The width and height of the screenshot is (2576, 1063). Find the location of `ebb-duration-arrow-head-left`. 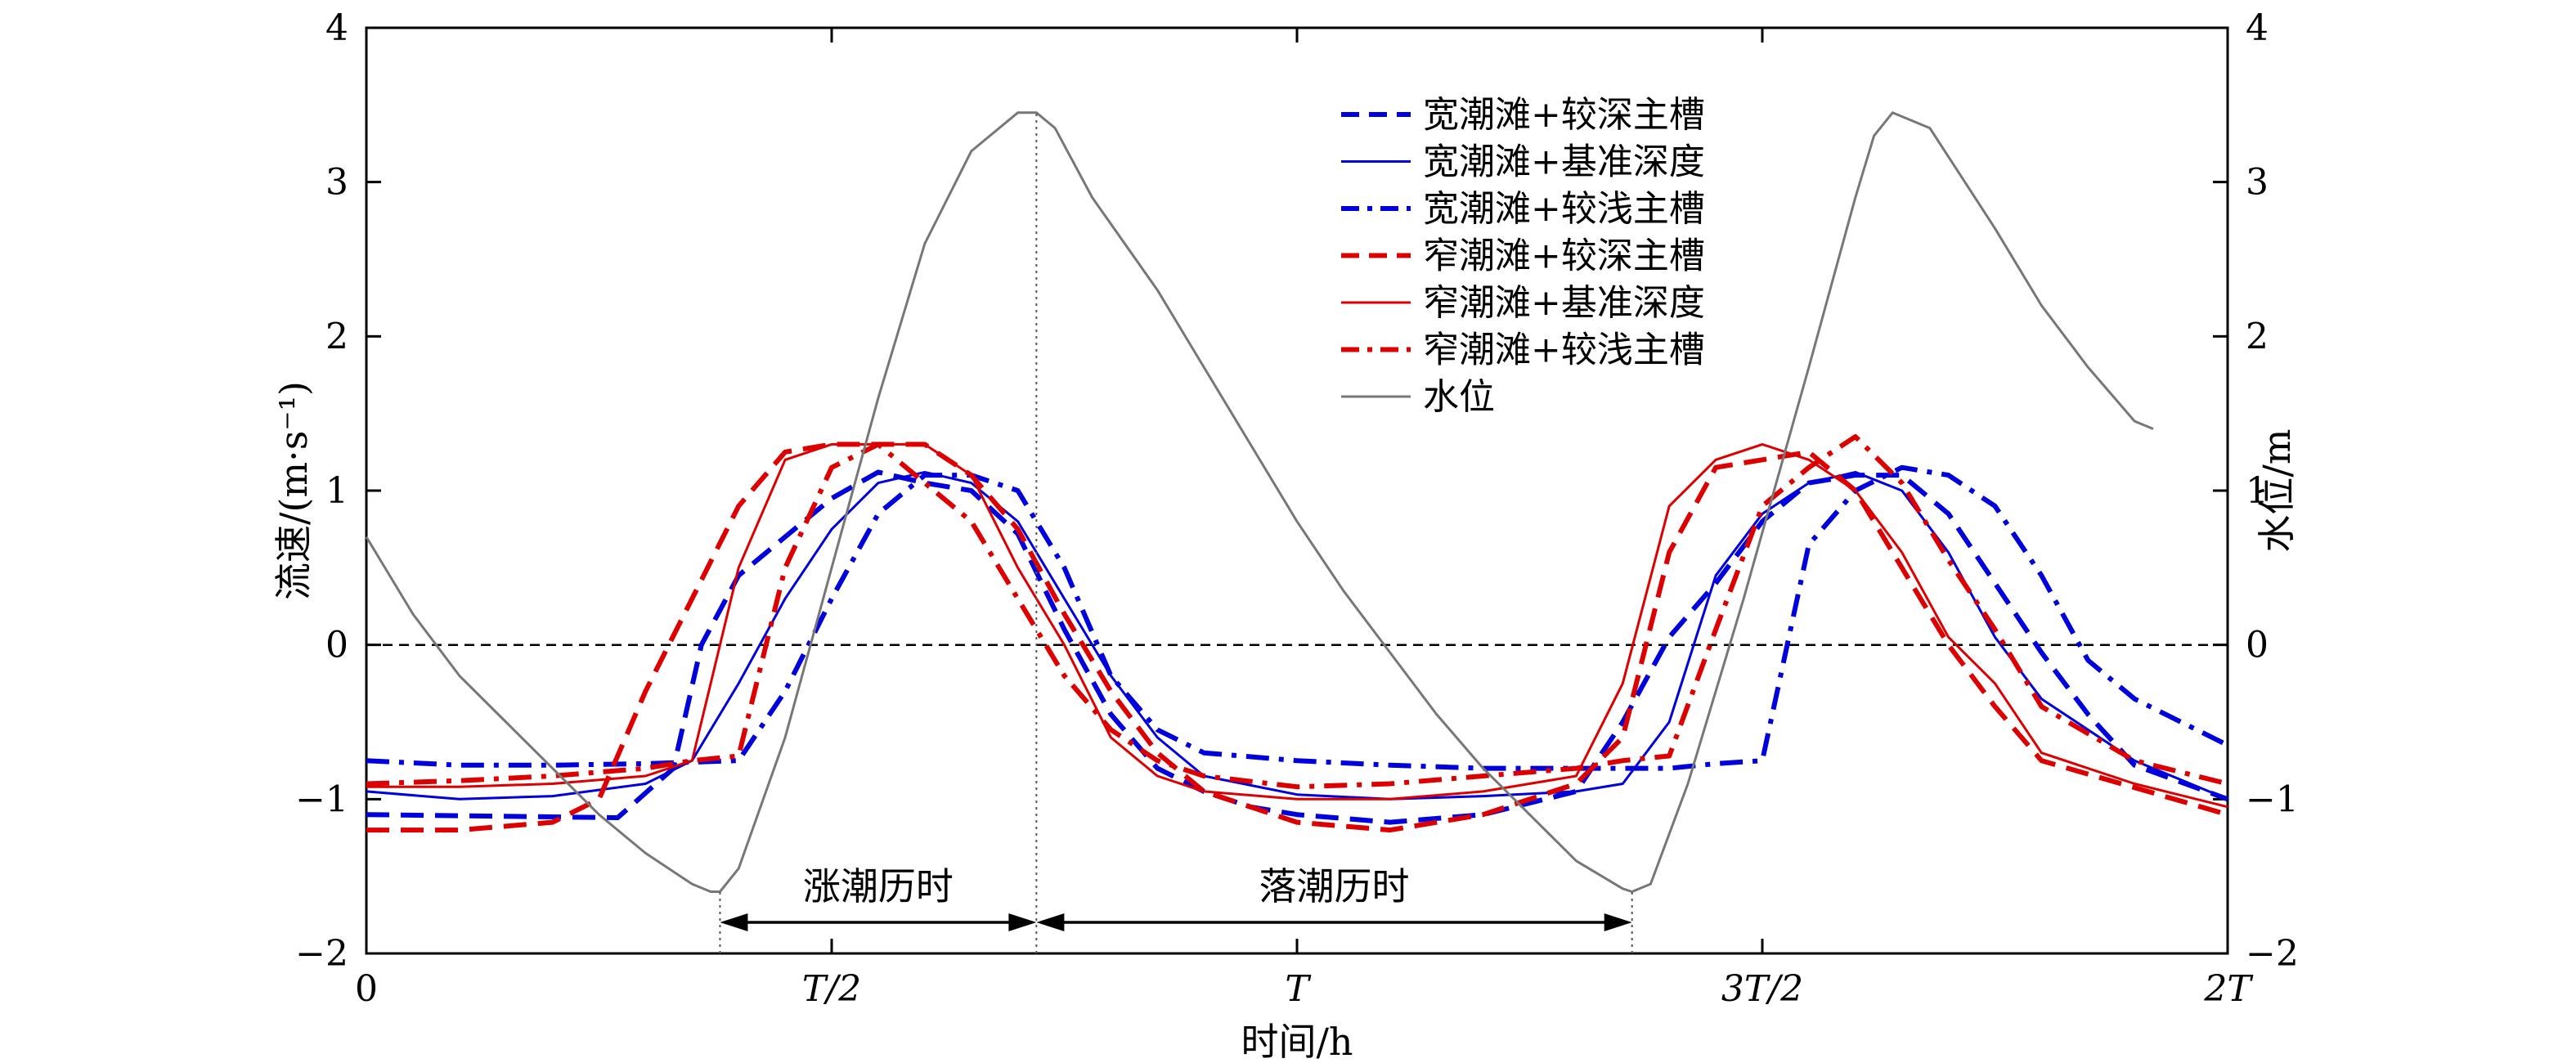

ebb-duration-arrow-head-left is located at coordinates (1050, 922).